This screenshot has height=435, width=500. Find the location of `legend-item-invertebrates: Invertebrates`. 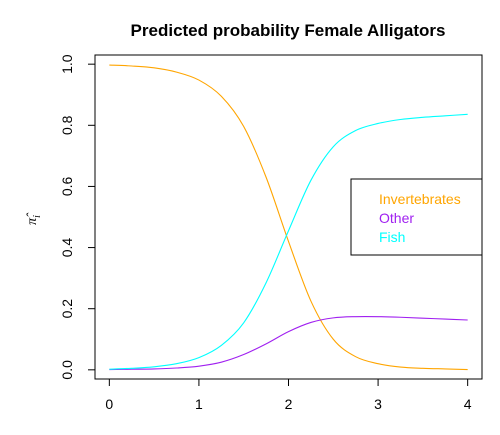

legend-item-invertebrates: Invertebrates is located at coordinates (420, 199).